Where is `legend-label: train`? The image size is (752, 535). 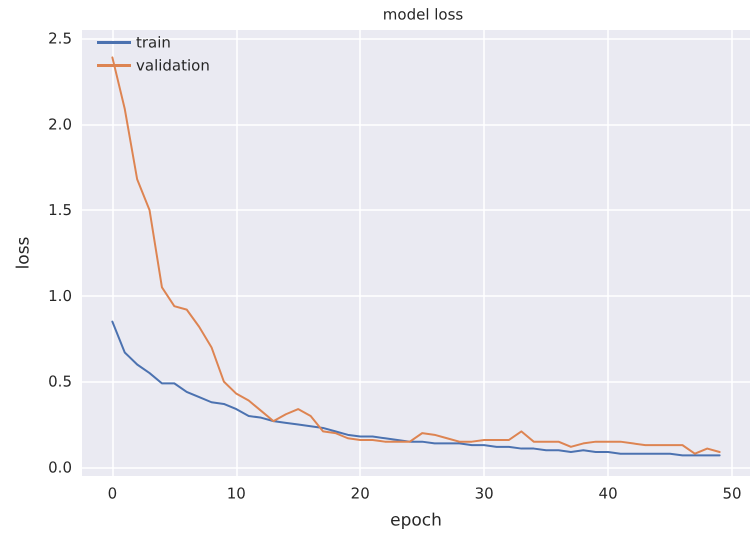
legend-label: train is located at coordinates (153, 43).